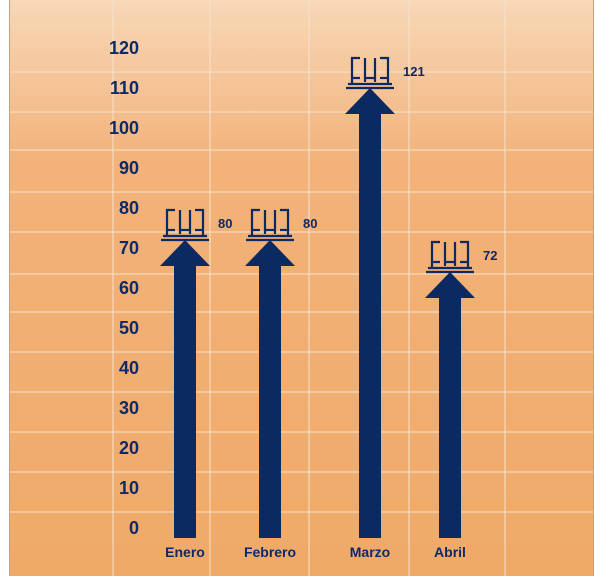 Image resolution: width=595 pixels, height=577 pixels. Describe the element at coordinates (129, 488) in the screenshot. I see `y-tick-label: 10` at that location.